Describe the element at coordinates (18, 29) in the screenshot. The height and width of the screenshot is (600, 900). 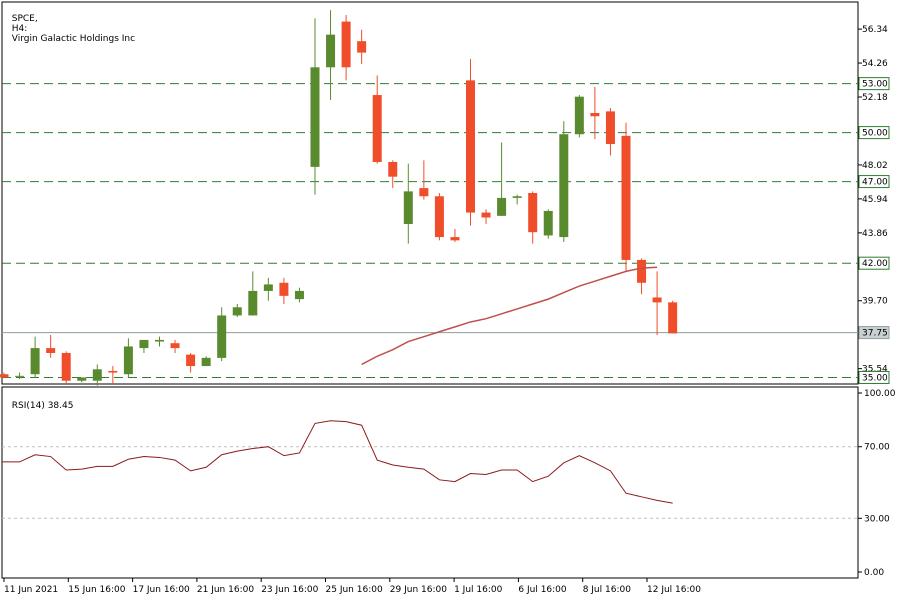
I see `chart-timeframe: H4` at that location.